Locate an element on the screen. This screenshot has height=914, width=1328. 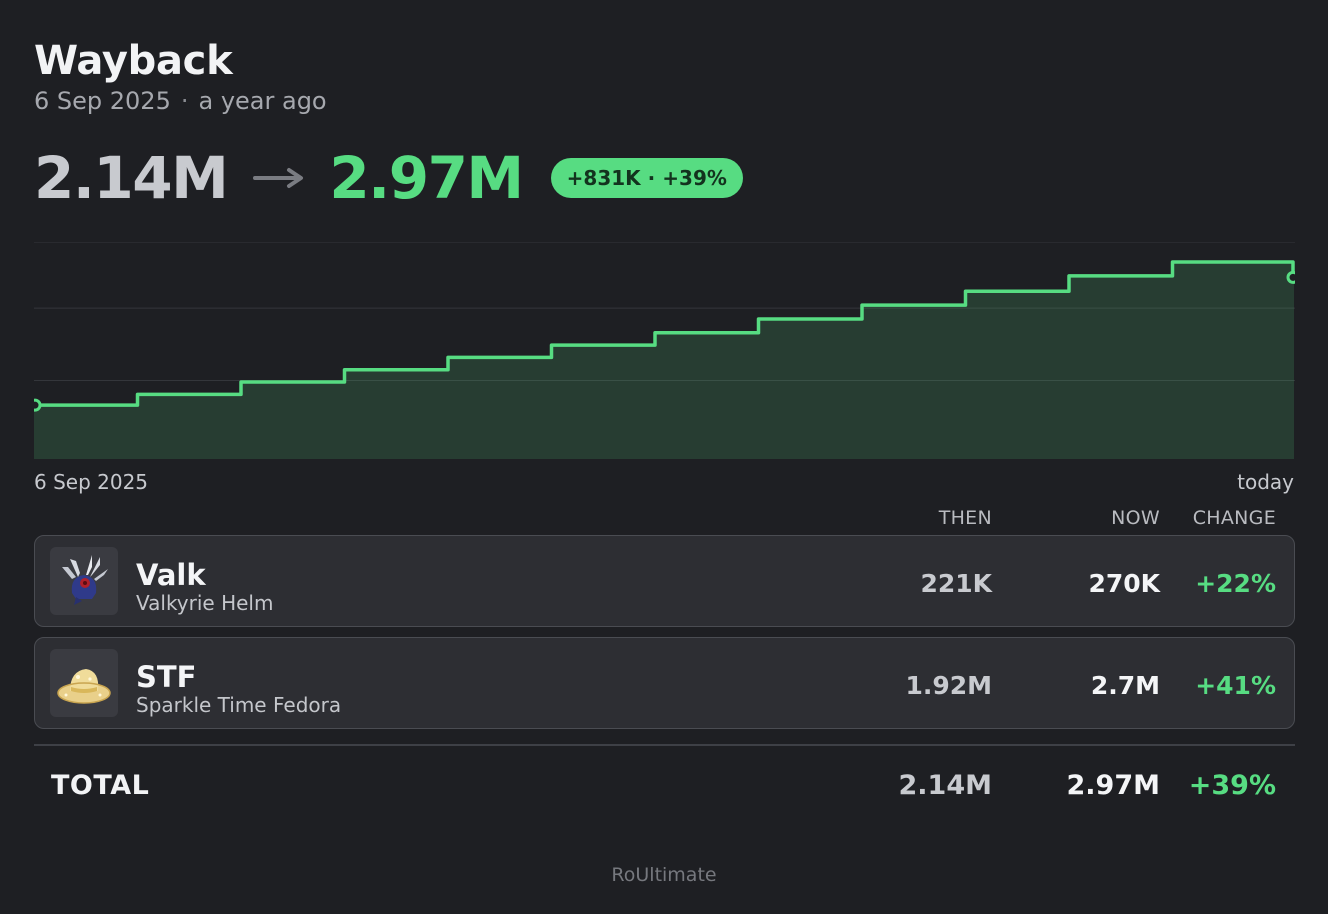
valkyrie-helm-icon is located at coordinates (84, 581).